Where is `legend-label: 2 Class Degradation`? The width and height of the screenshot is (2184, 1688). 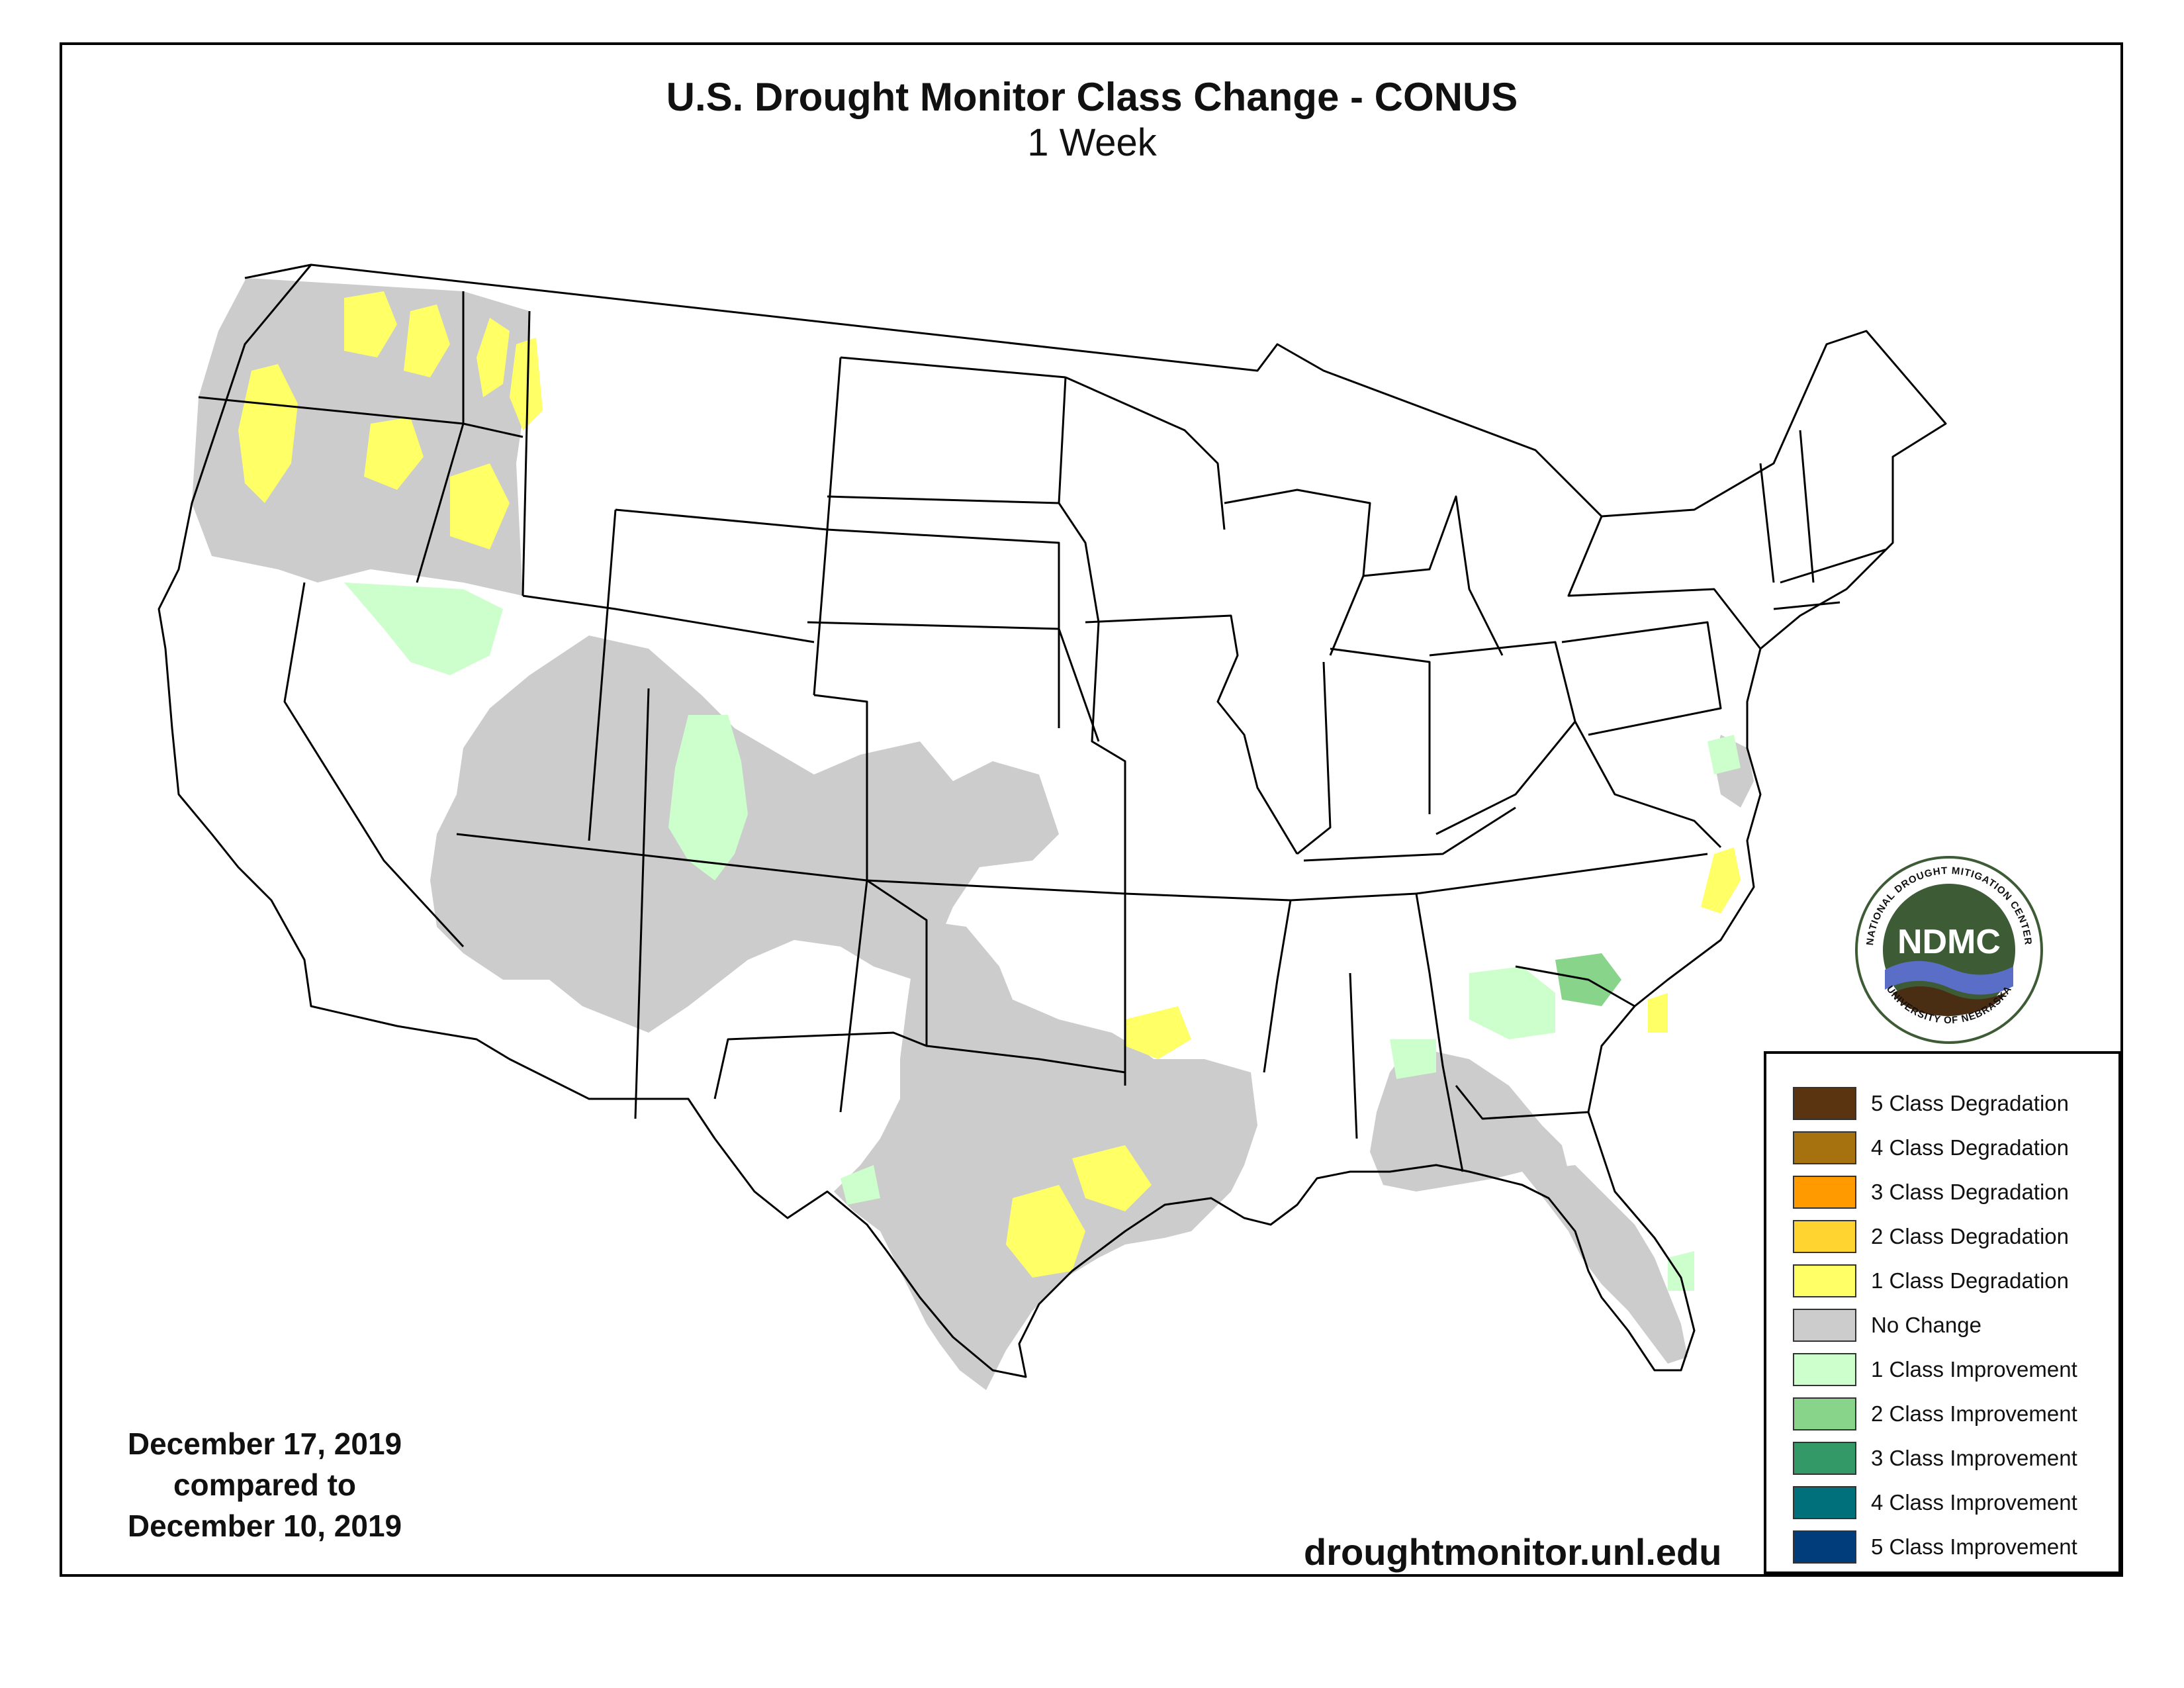 legend-label: 2 Class Degradation is located at coordinates (1970, 1236).